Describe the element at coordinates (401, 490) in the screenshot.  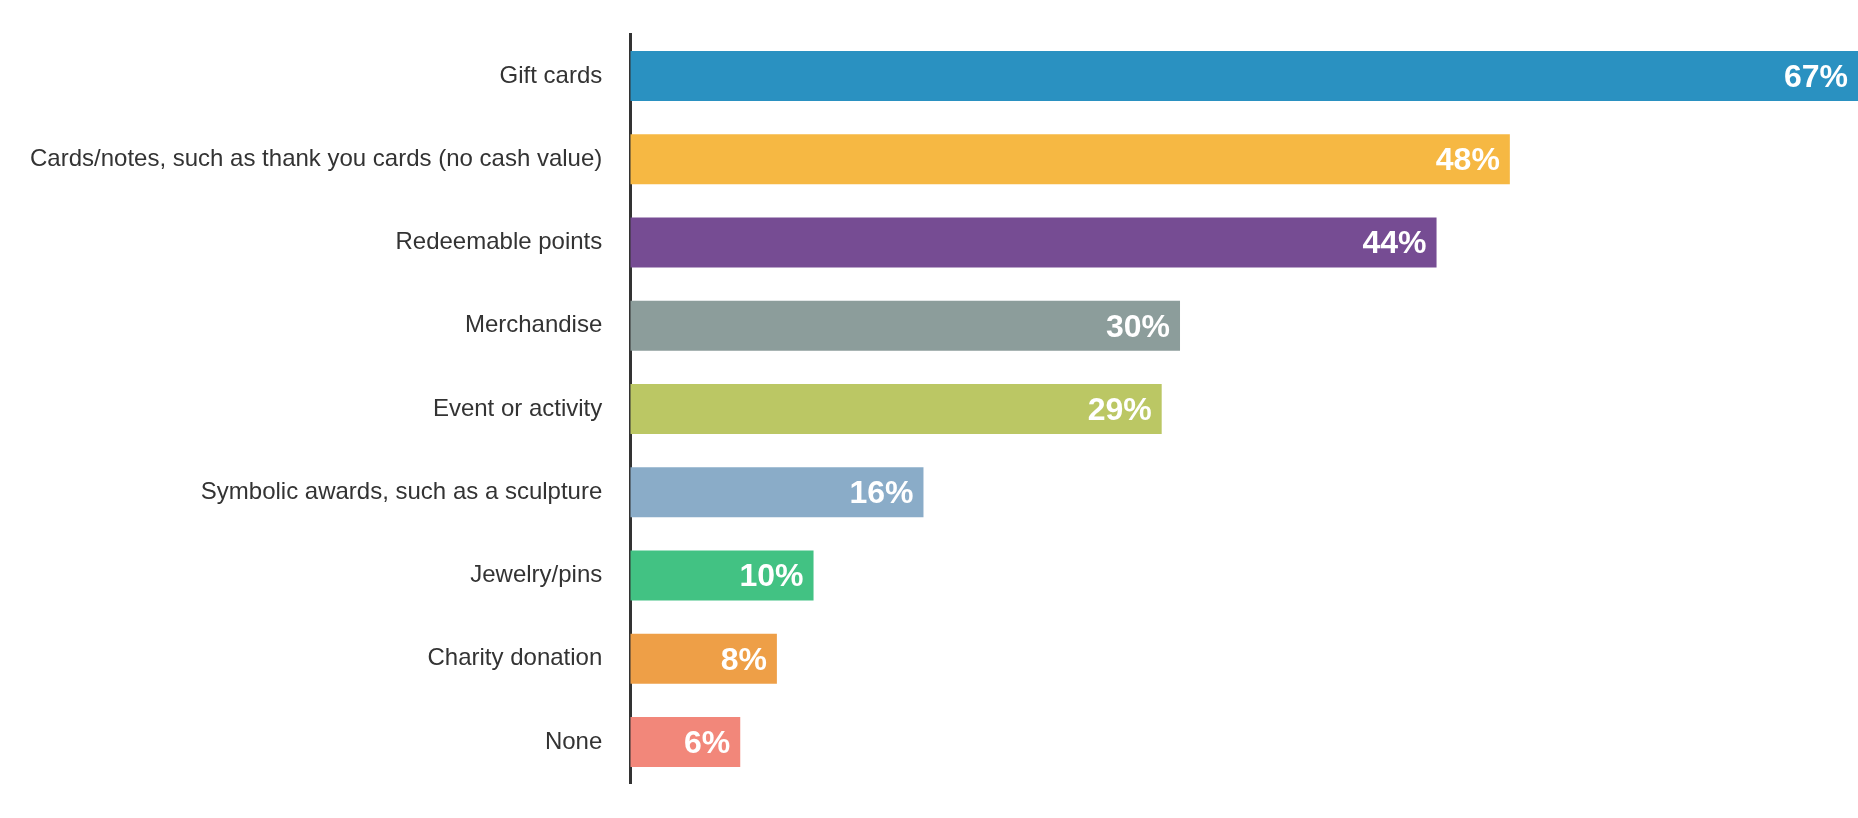
I see `y-tick-label: Symbolic awards, such as a sculpture` at that location.